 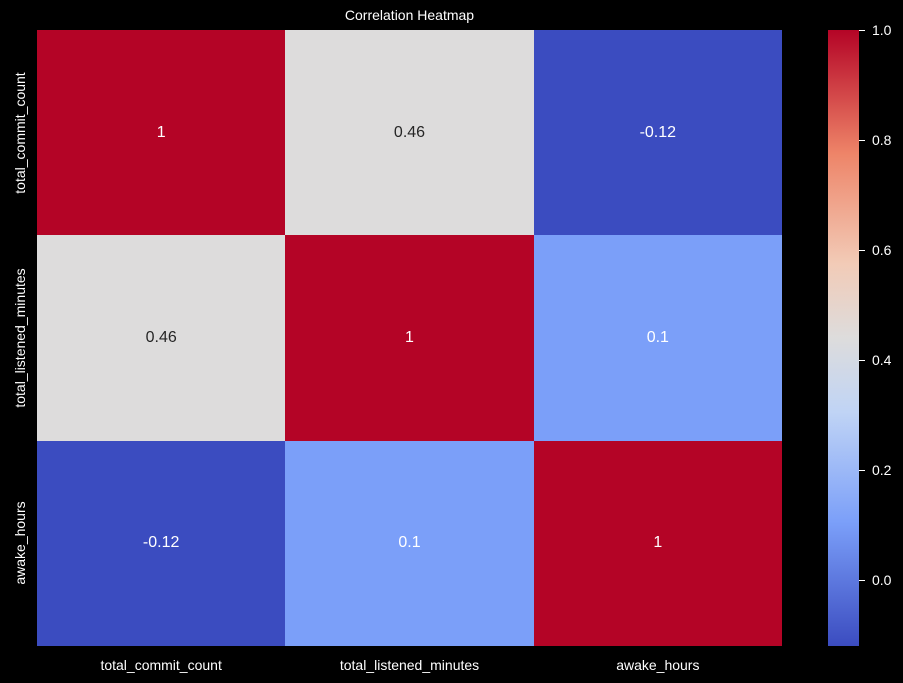 I want to click on colorbar-tick-label: 0.4, so click(x=882, y=360).